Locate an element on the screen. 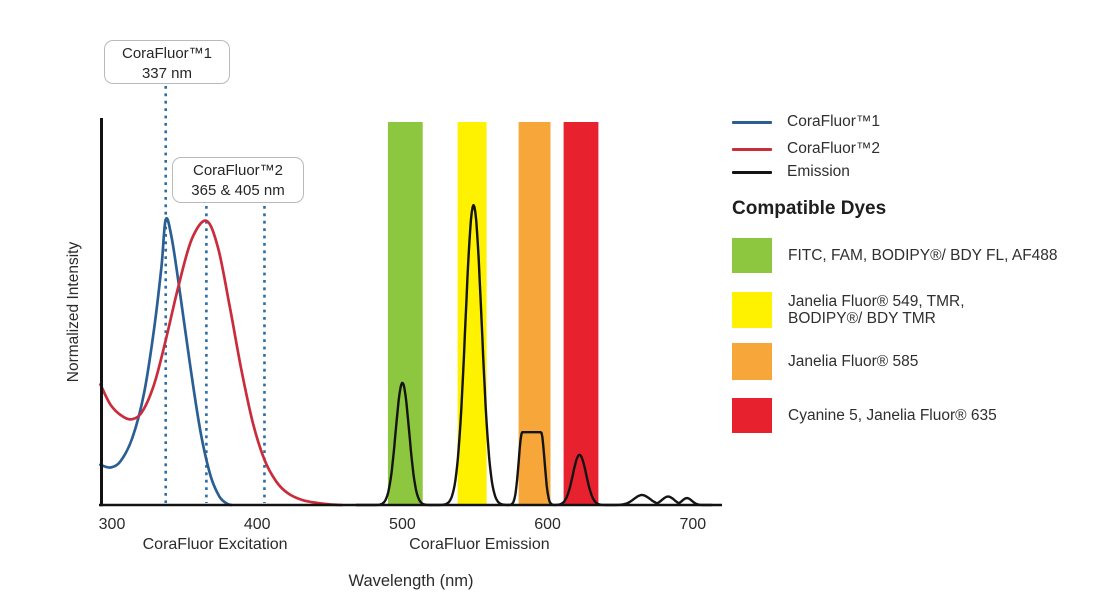 Image resolution: width=1110 pixels, height=612 pixels. filter-band-orange is located at coordinates (534, 313).